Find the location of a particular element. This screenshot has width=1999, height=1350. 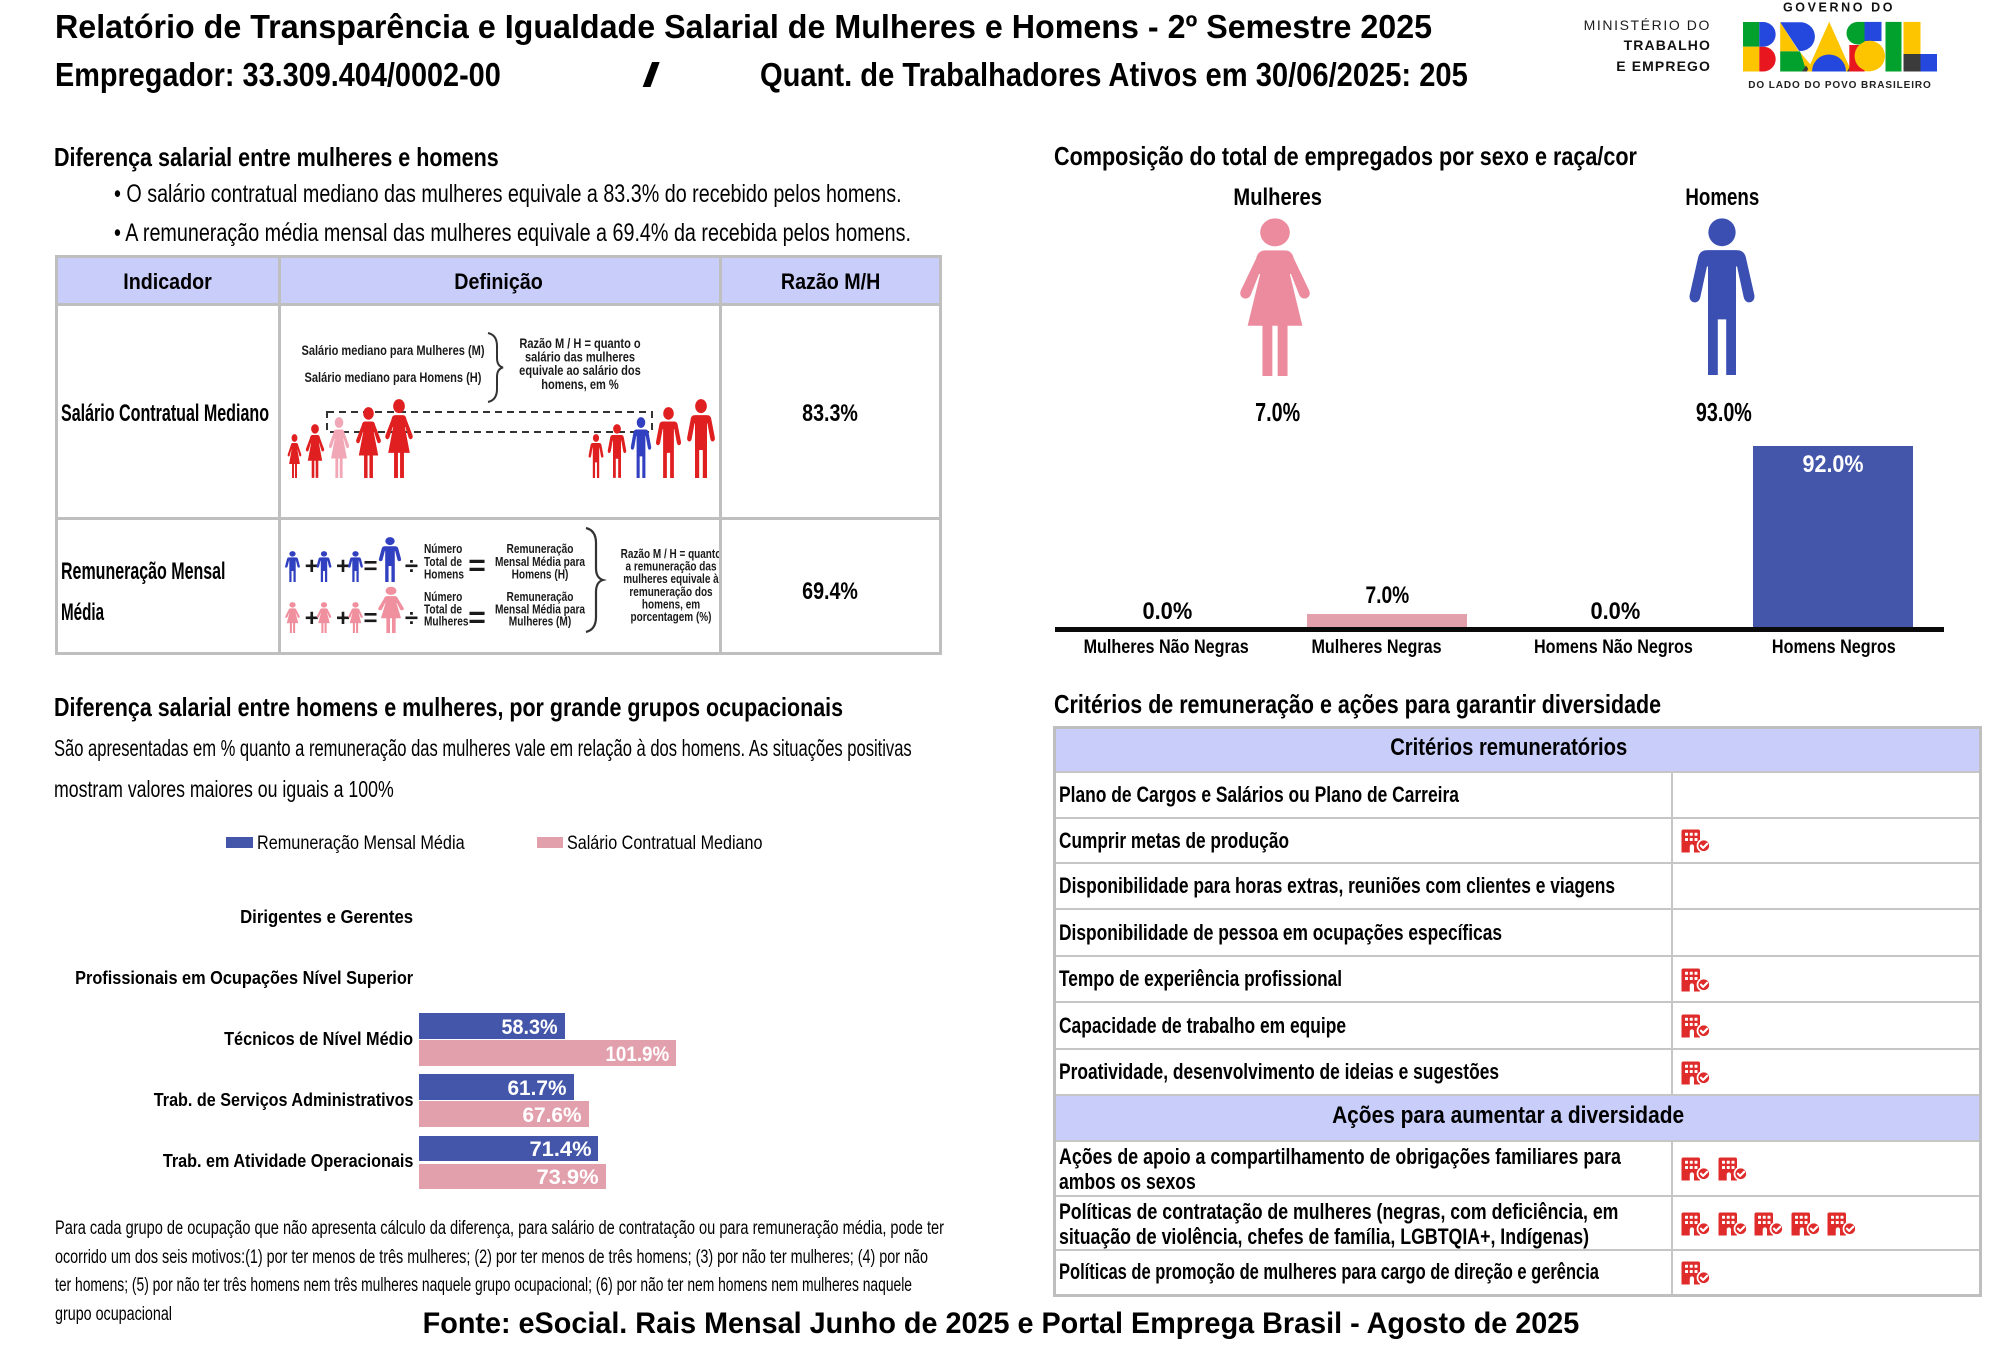

svg-text: GOVERNO DO is located at coordinates (1839, 8).